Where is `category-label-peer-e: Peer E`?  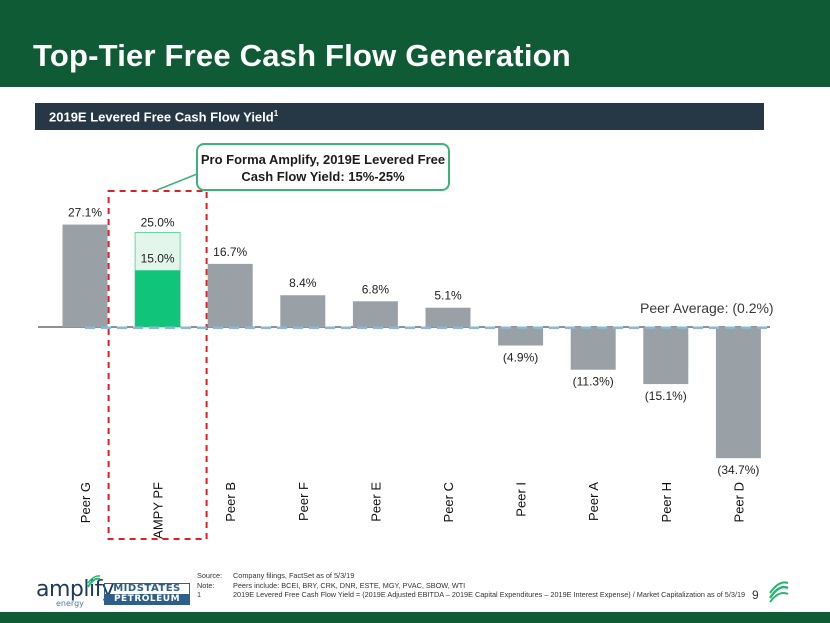
category-label-peer-e: Peer E is located at coordinates (375, 502).